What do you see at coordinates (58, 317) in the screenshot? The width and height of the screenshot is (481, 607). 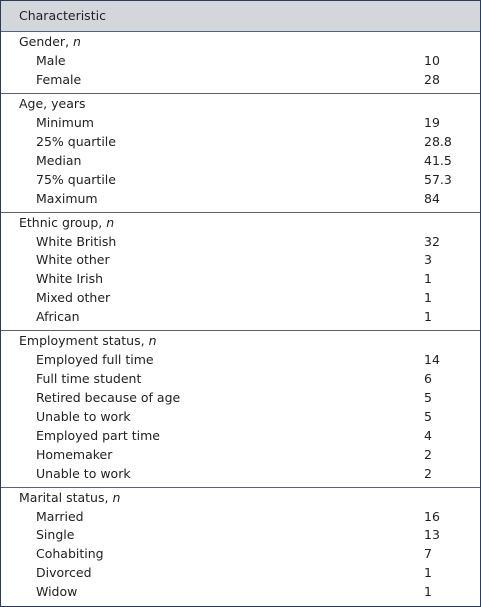 I see `row-label: African` at bounding box center [58, 317].